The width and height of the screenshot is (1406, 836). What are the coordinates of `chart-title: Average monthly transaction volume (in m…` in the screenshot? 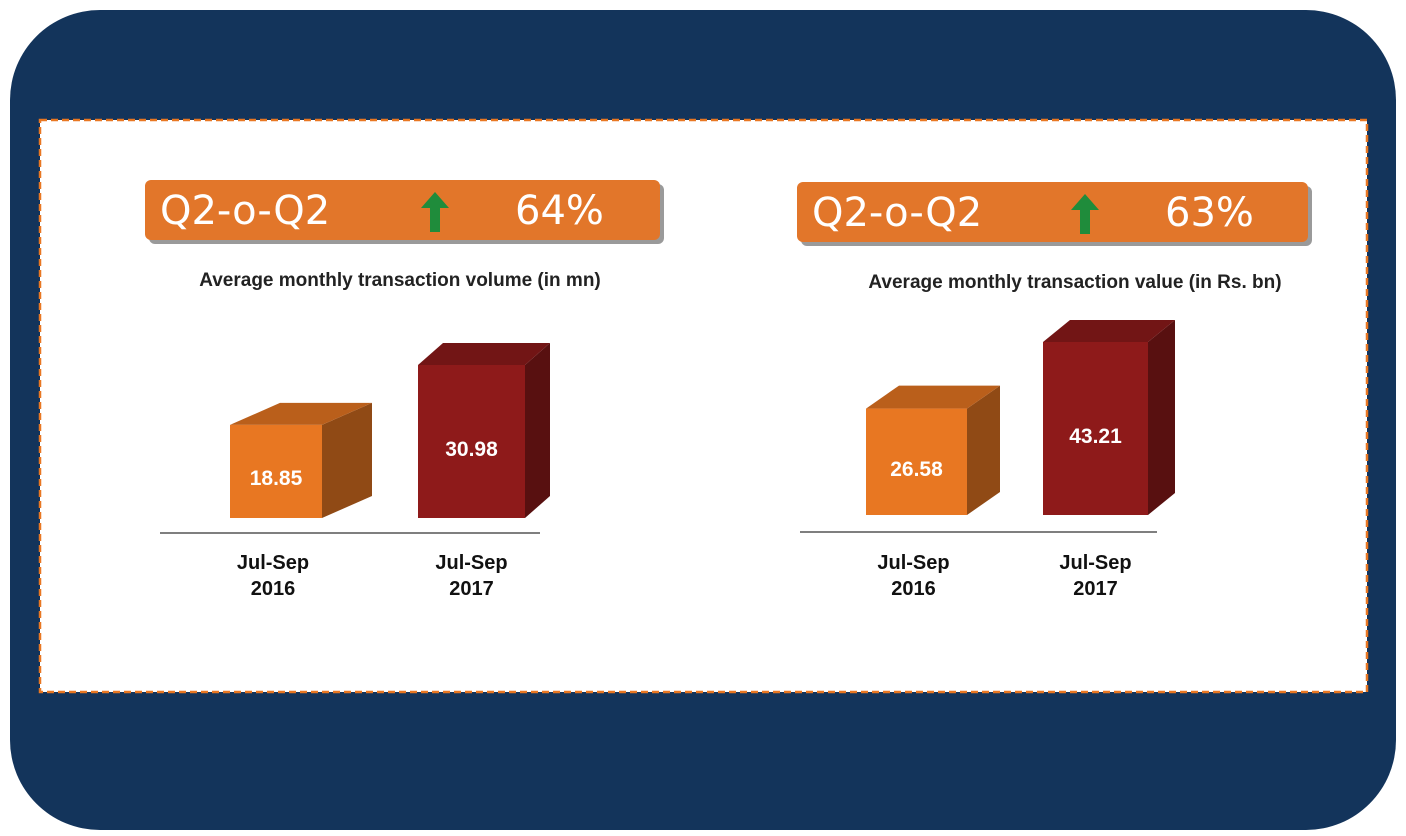 It's located at (400, 280).